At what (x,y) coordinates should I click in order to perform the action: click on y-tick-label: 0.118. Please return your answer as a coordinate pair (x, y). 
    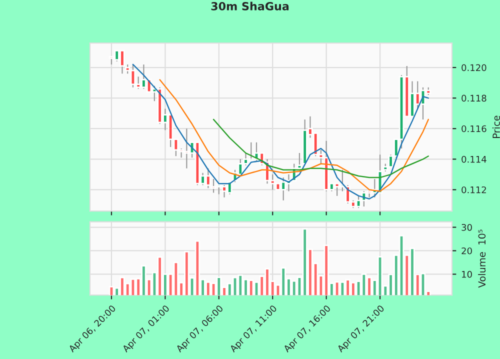
    Looking at the image, I should click on (474, 98).